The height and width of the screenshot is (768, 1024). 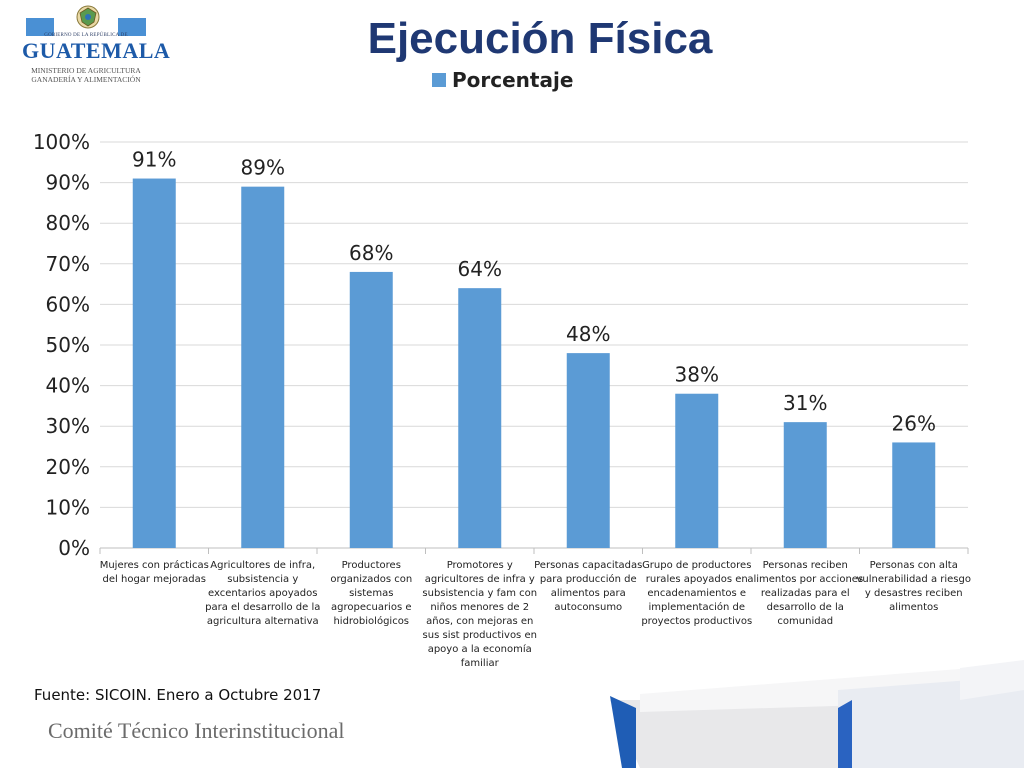 What do you see at coordinates (439, 80) in the screenshot?
I see `legend-swatch` at bounding box center [439, 80].